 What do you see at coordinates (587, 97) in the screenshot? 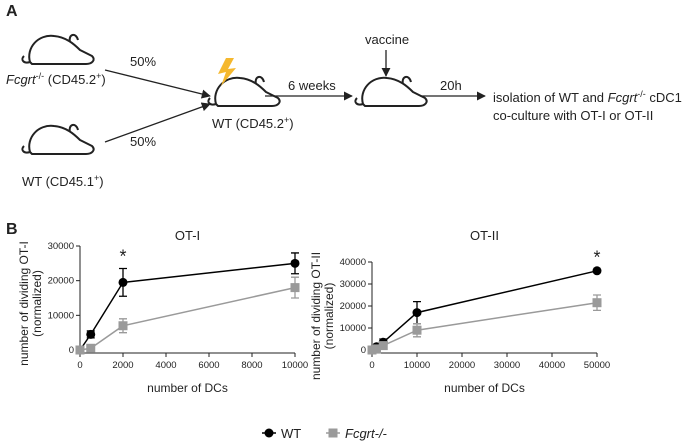
I see `outcome: isolation of WT and Fcgrt-/- cDC1` at bounding box center [587, 97].